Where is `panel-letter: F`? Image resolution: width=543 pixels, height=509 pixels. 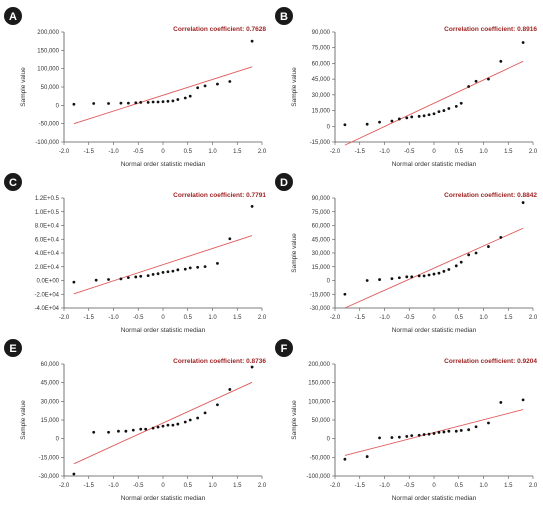
panel-letter: F is located at coordinates (284, 349).